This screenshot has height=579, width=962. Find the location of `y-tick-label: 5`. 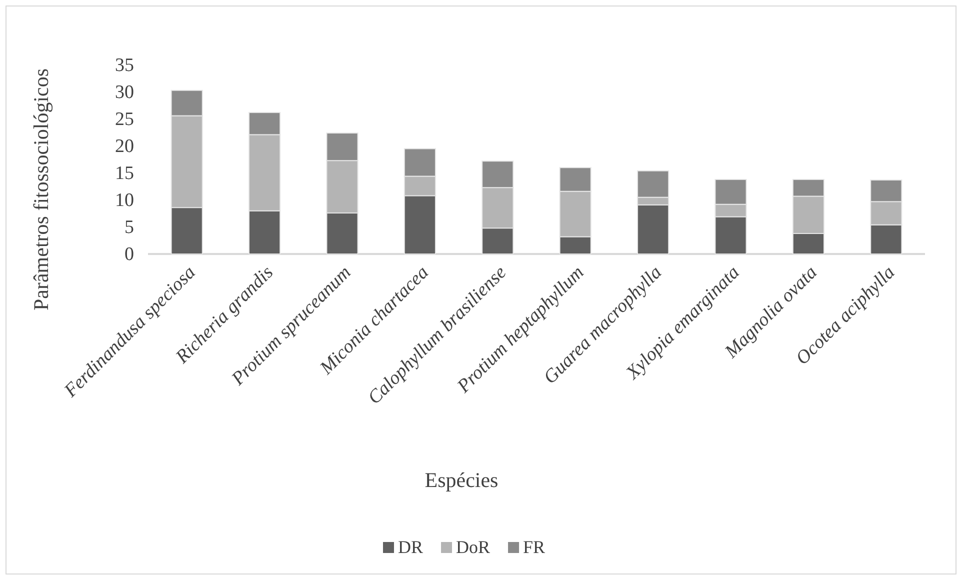

y-tick-label: 5 is located at coordinates (129, 227).